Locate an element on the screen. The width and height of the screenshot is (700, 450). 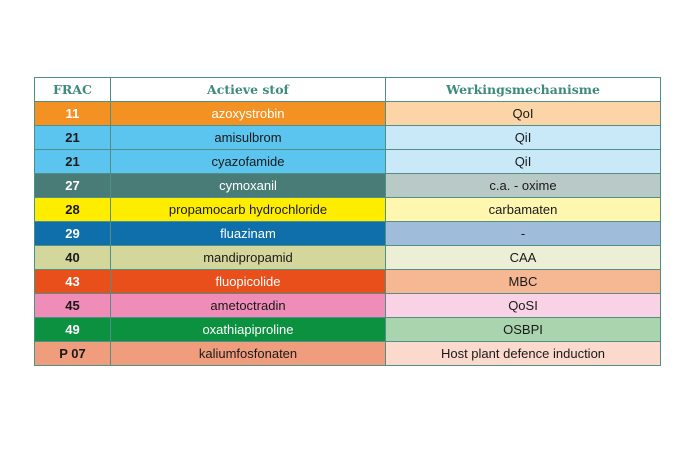
actieve-stof-cell: ametoctradin is located at coordinates (248, 305).